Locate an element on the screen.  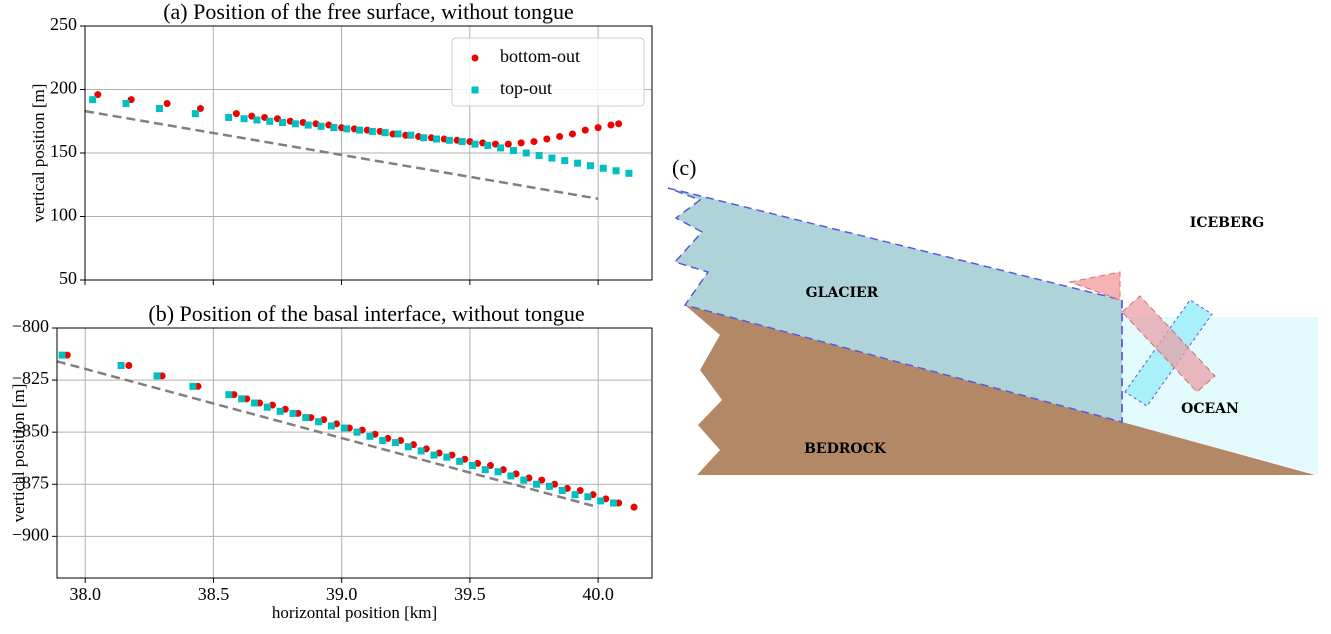
glacier-label: GLACIER is located at coordinates (842, 293).